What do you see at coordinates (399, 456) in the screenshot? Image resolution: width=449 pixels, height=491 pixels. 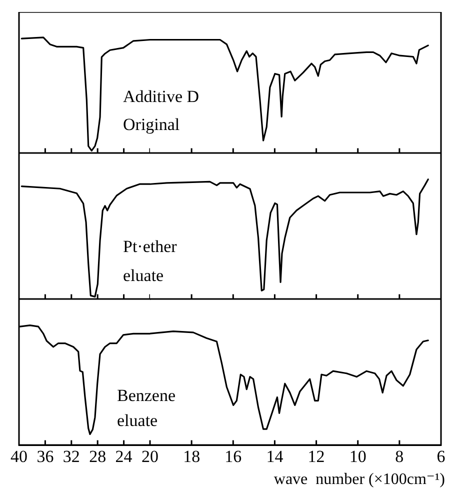 I see `x-tick-label: 8` at bounding box center [399, 456].